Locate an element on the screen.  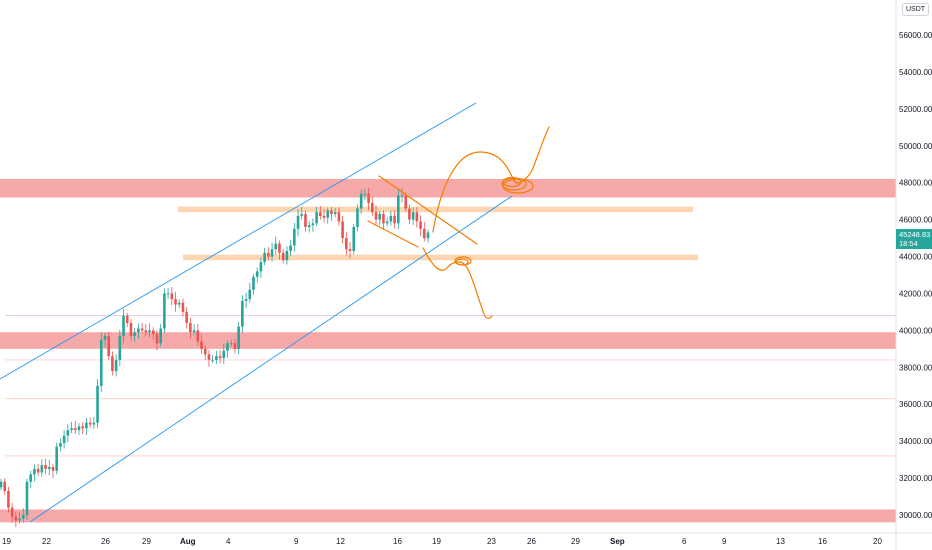
projection-down-arc is located at coordinates (457, 283).